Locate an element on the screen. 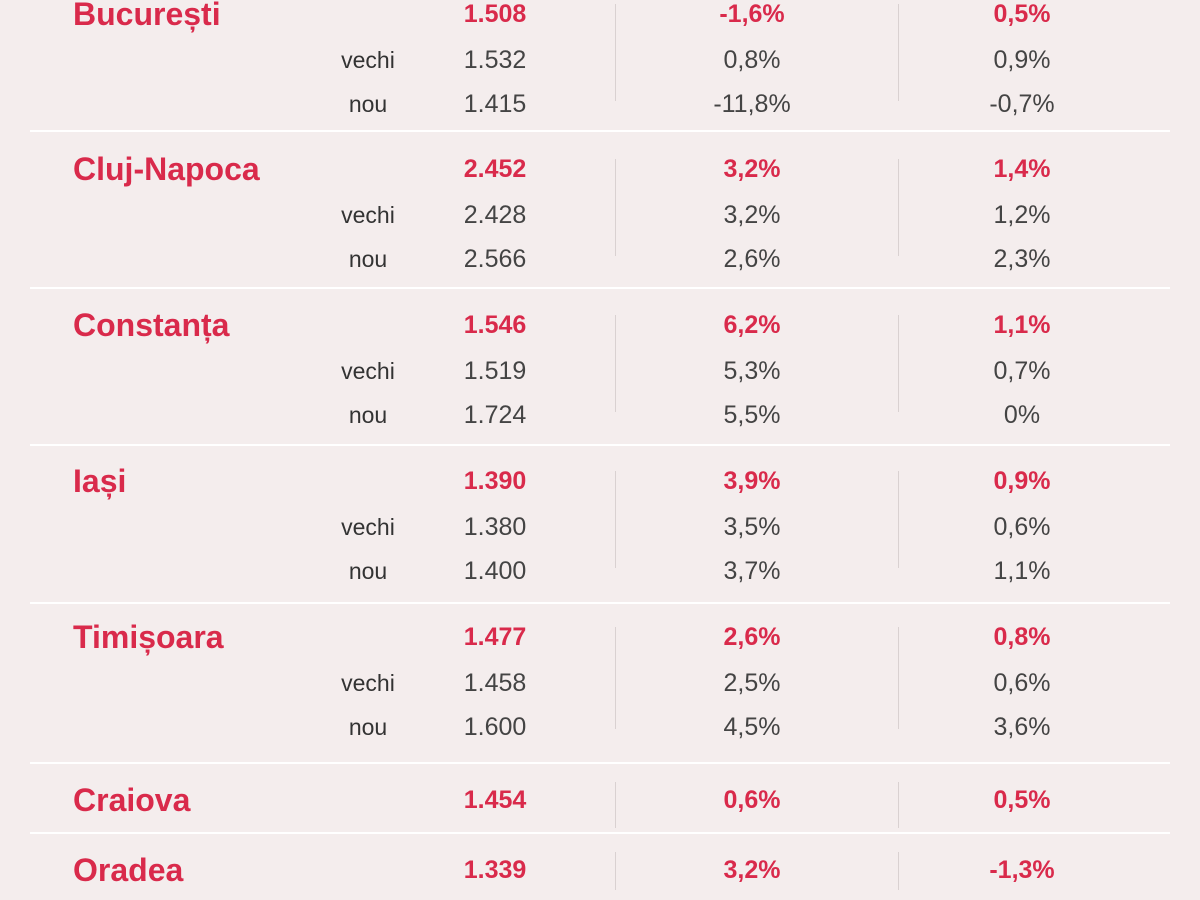 The height and width of the screenshot is (900, 1200). city-name: Oradea is located at coordinates (128, 870).